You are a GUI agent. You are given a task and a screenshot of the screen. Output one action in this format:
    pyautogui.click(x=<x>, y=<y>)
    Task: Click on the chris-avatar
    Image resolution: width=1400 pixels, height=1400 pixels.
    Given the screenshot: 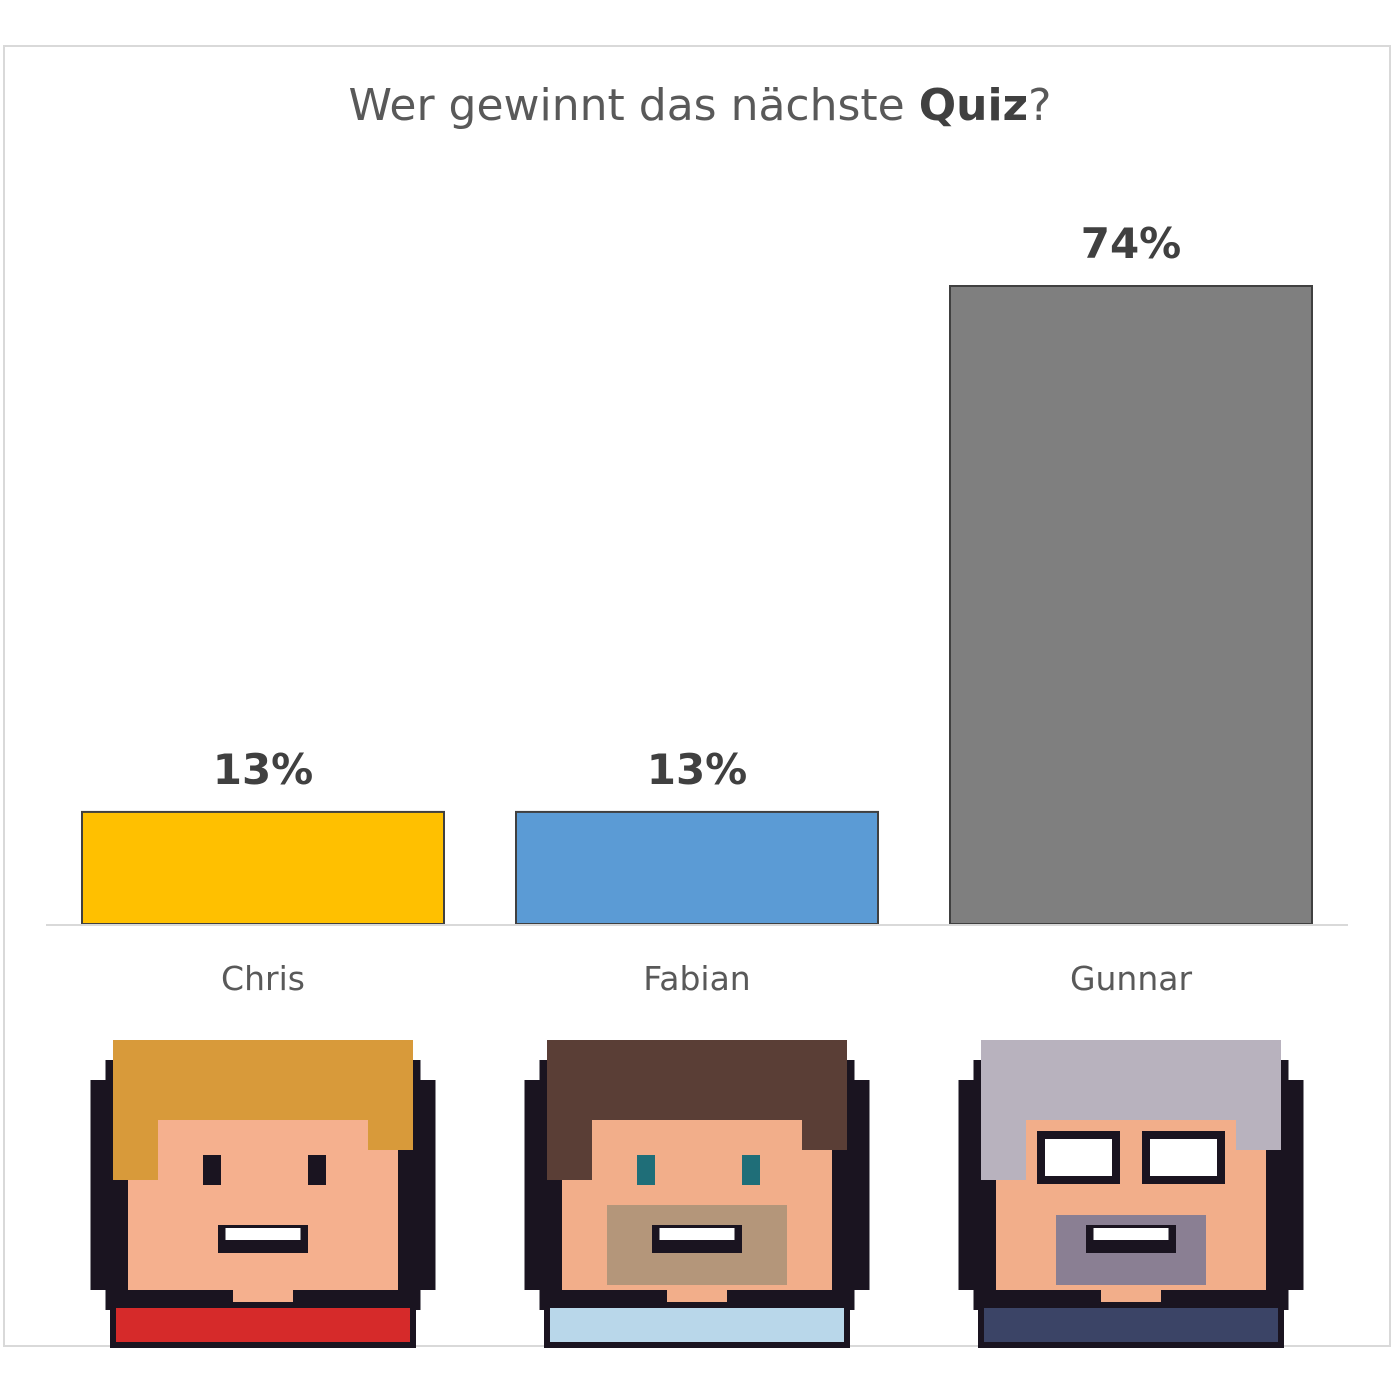 What is the action you would take?
    pyautogui.click(x=263, y=1194)
    